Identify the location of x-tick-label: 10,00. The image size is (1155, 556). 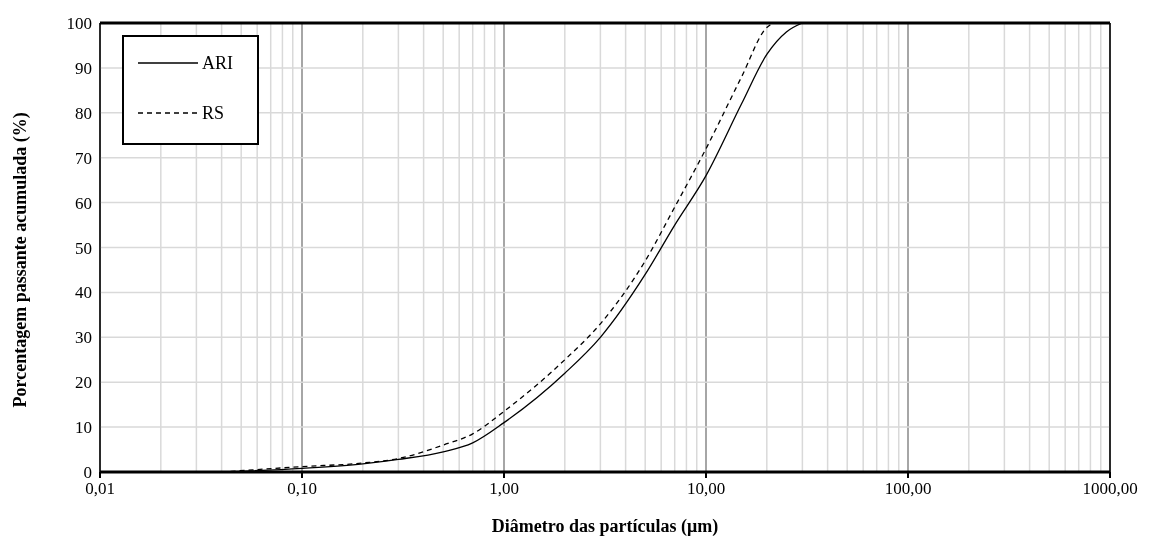
(706, 488).